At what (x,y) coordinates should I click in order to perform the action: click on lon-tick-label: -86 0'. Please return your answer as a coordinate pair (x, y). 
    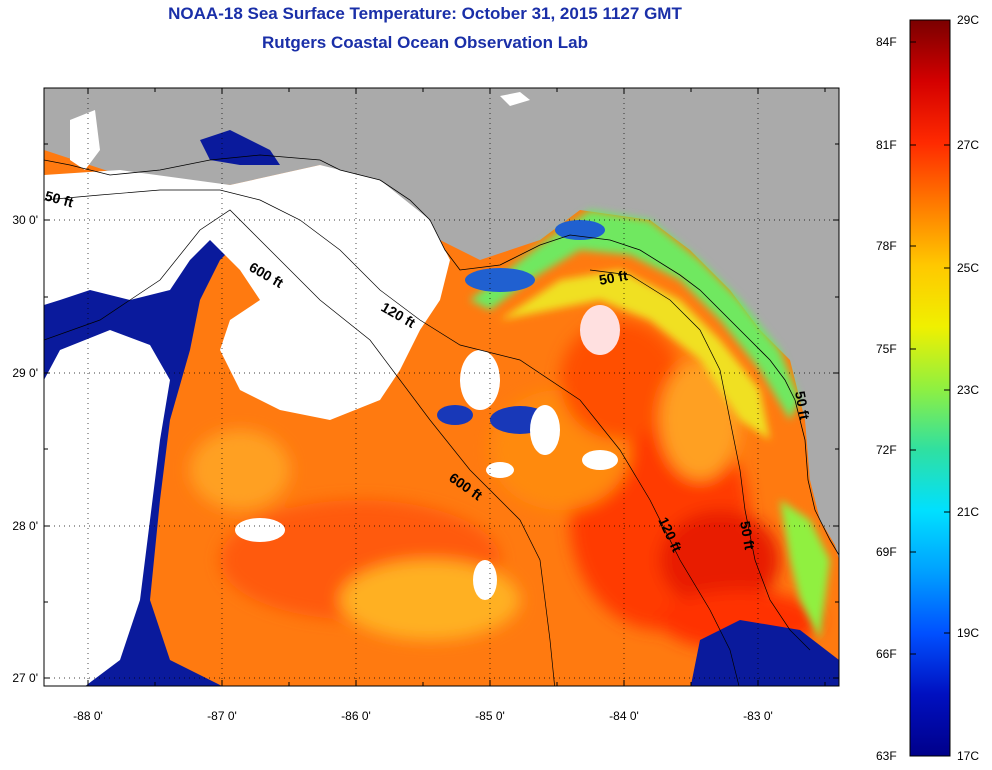
    Looking at the image, I should click on (356, 716).